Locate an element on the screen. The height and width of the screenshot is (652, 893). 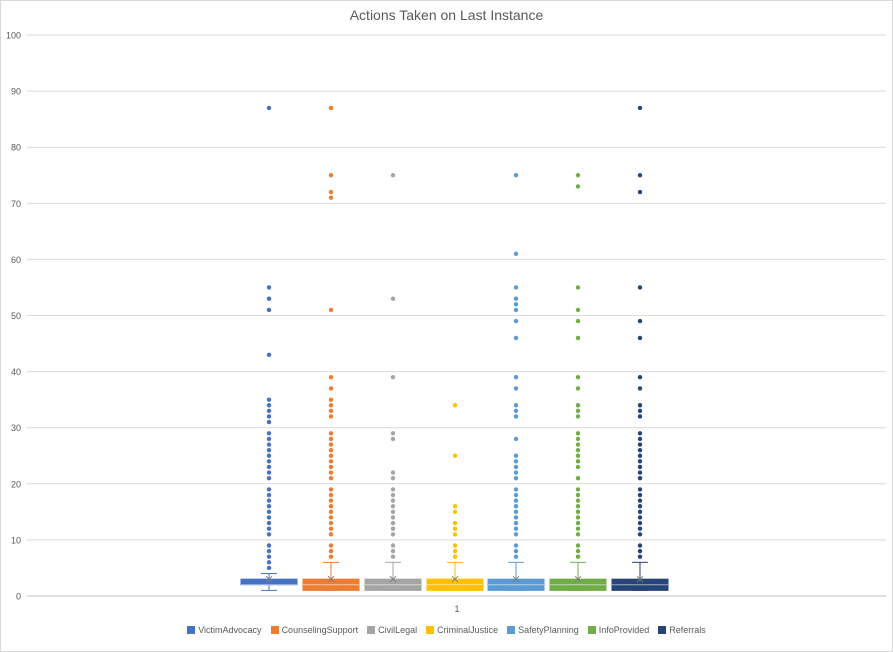
legend-item: VictimAdvocacy is located at coordinates (224, 630).